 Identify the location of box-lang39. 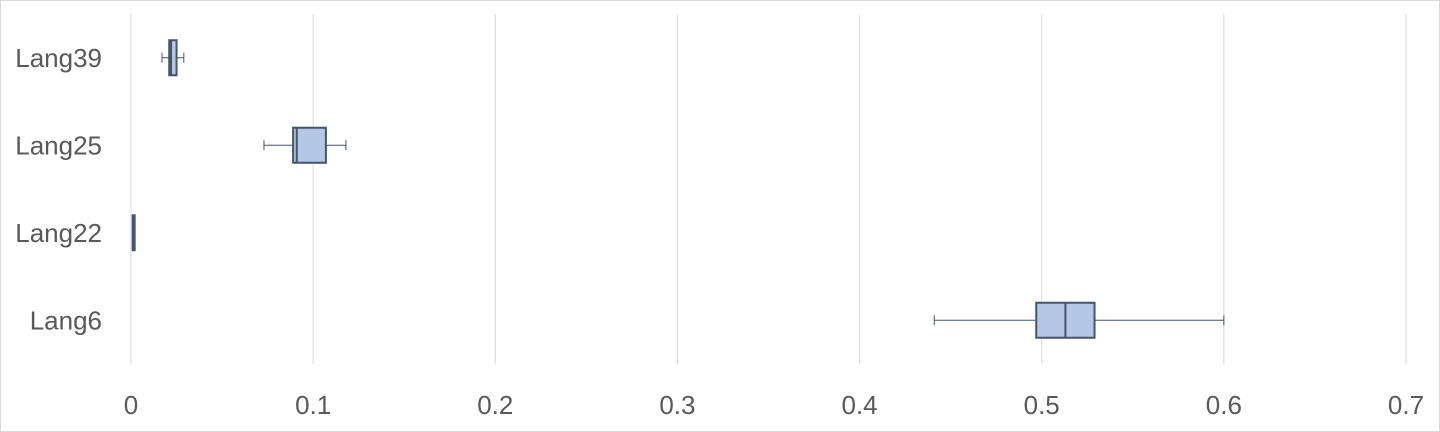
(173, 58).